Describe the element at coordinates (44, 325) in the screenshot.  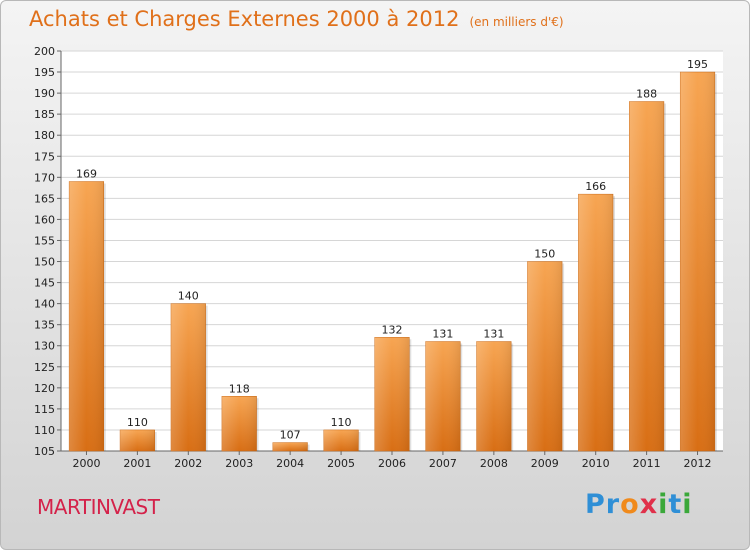
I see `y-tick-label: 135` at that location.